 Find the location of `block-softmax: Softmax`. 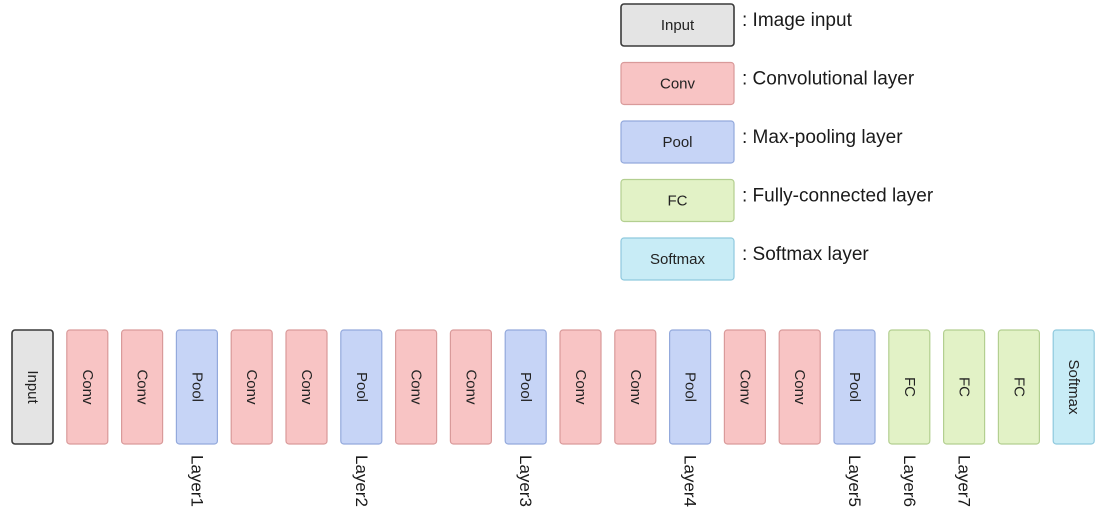

block-softmax: Softmax is located at coordinates (1073, 387).